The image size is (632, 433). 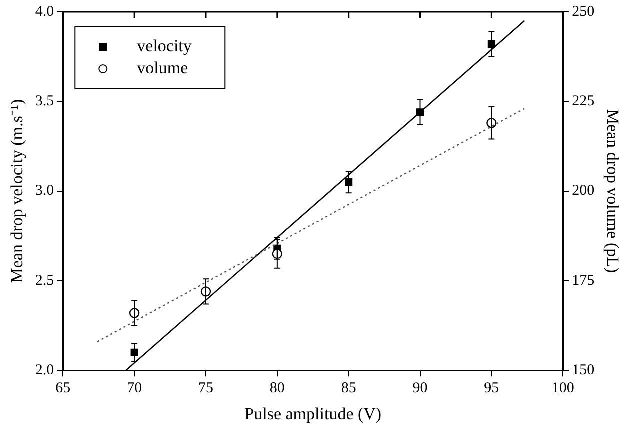 What do you see at coordinates (420, 388) in the screenshot?
I see `x-tick-label: 90` at bounding box center [420, 388].